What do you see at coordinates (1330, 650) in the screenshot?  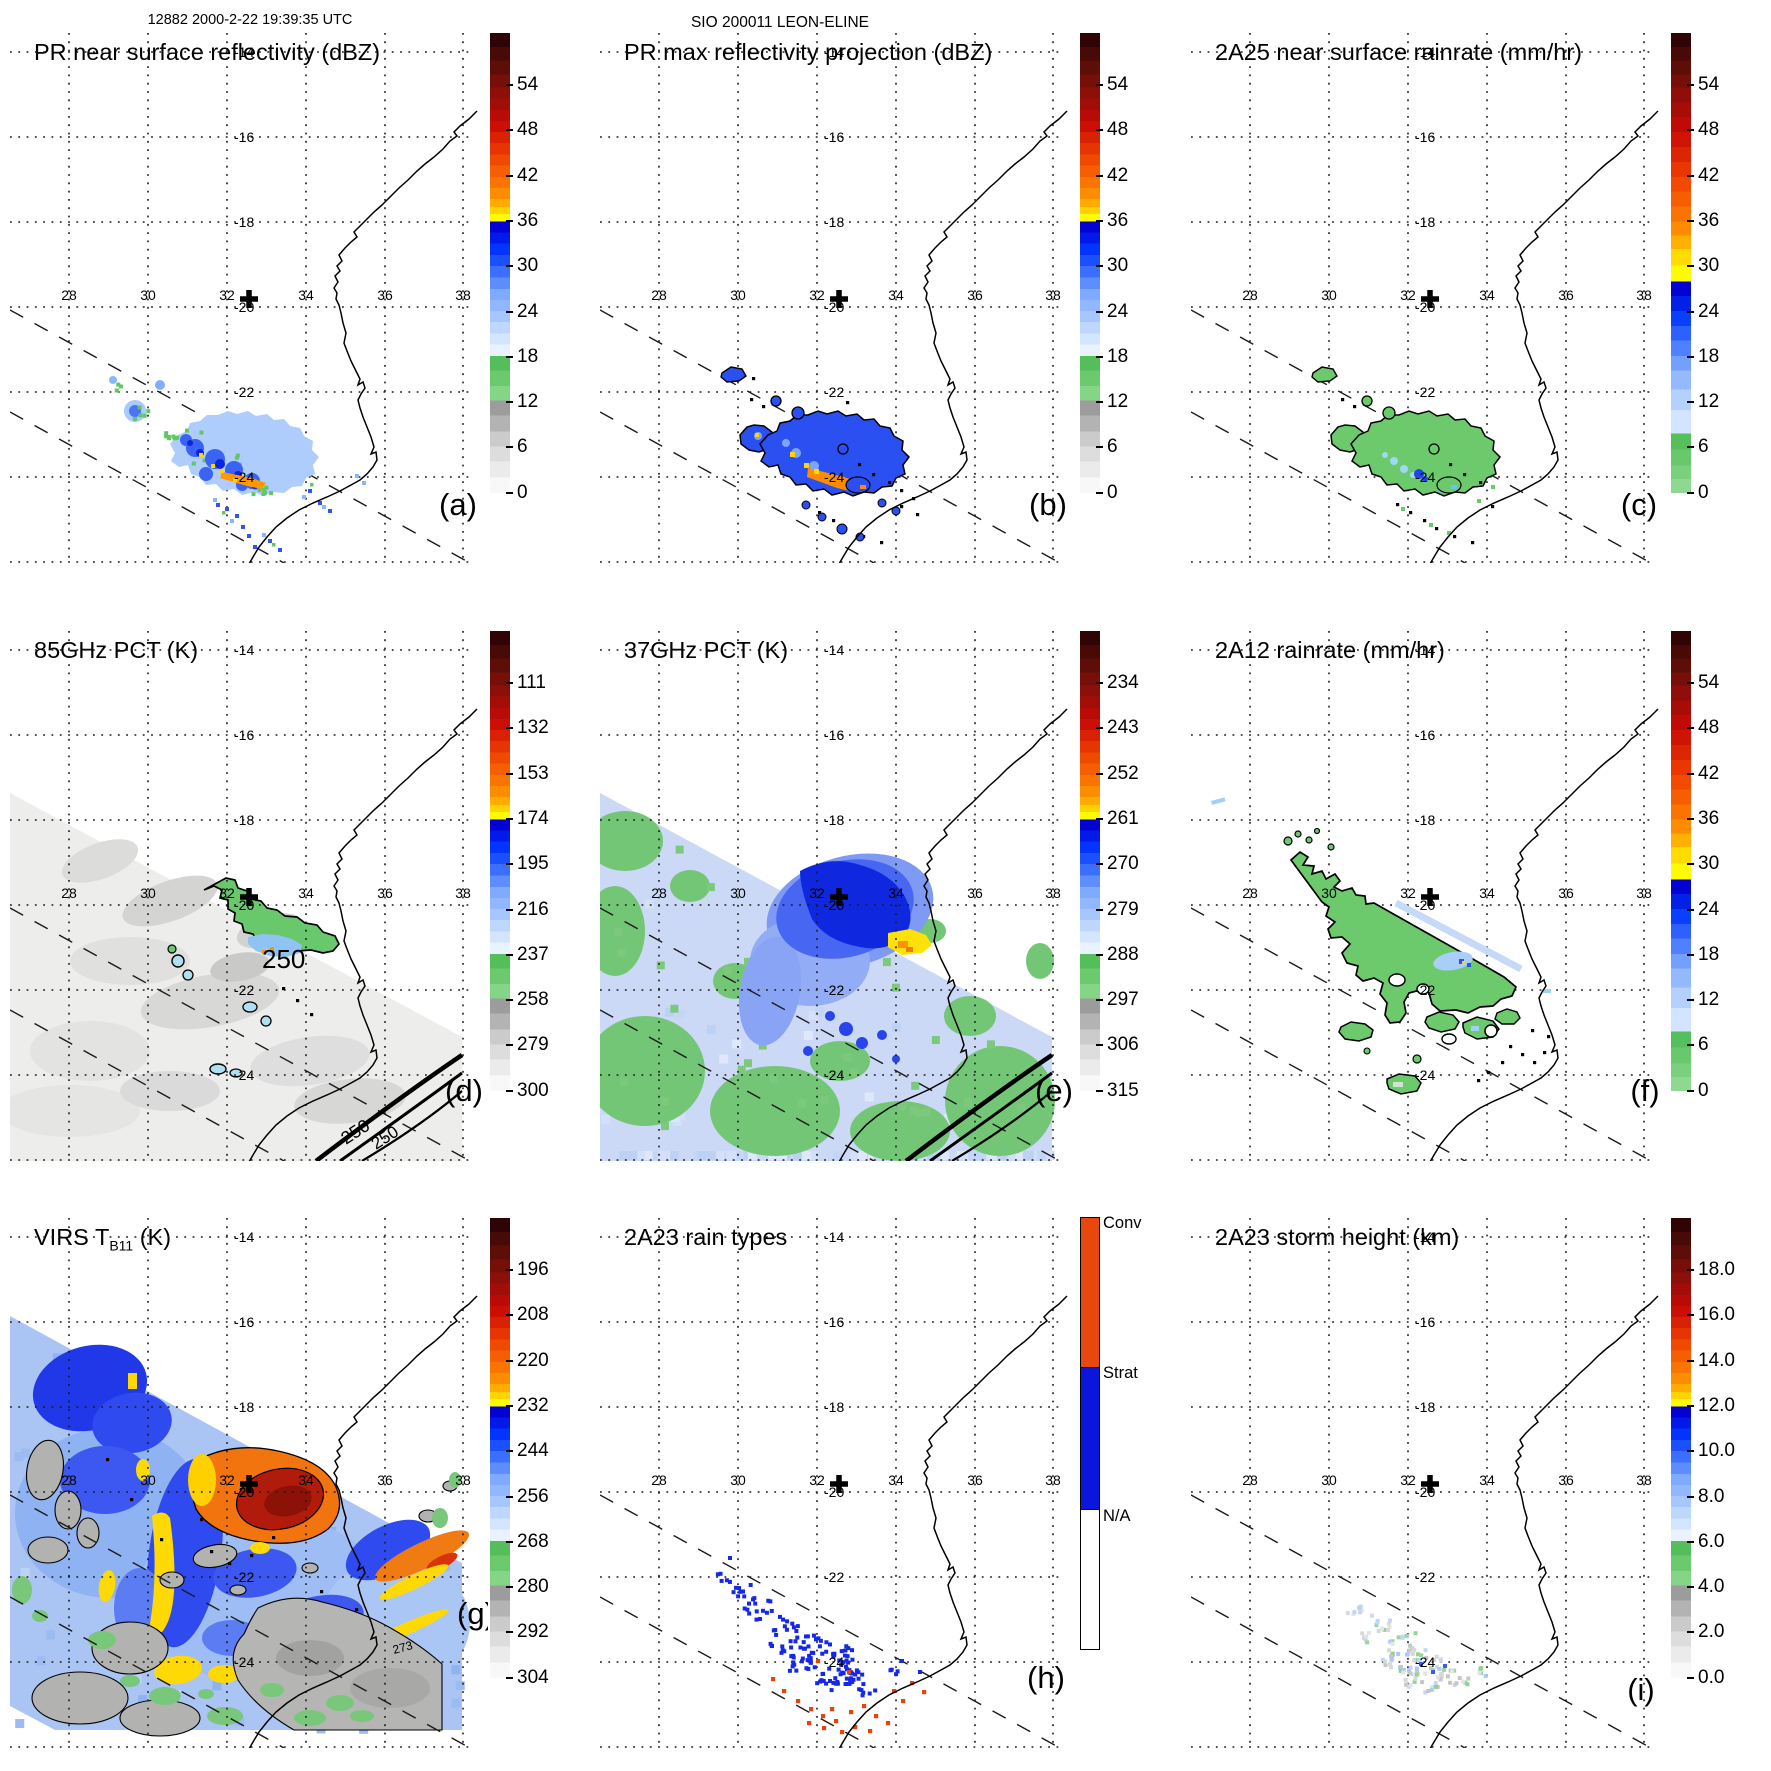 I see `panel-f-title-text: 2A12 rainrate (mm/hr)` at bounding box center [1330, 650].